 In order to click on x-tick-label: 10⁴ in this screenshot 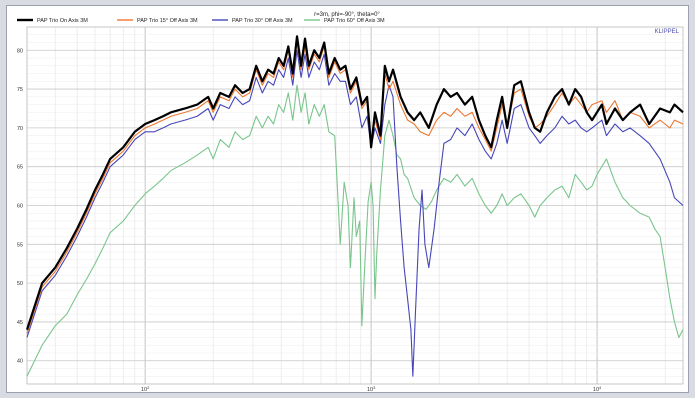, I will do `click(597, 388)`.